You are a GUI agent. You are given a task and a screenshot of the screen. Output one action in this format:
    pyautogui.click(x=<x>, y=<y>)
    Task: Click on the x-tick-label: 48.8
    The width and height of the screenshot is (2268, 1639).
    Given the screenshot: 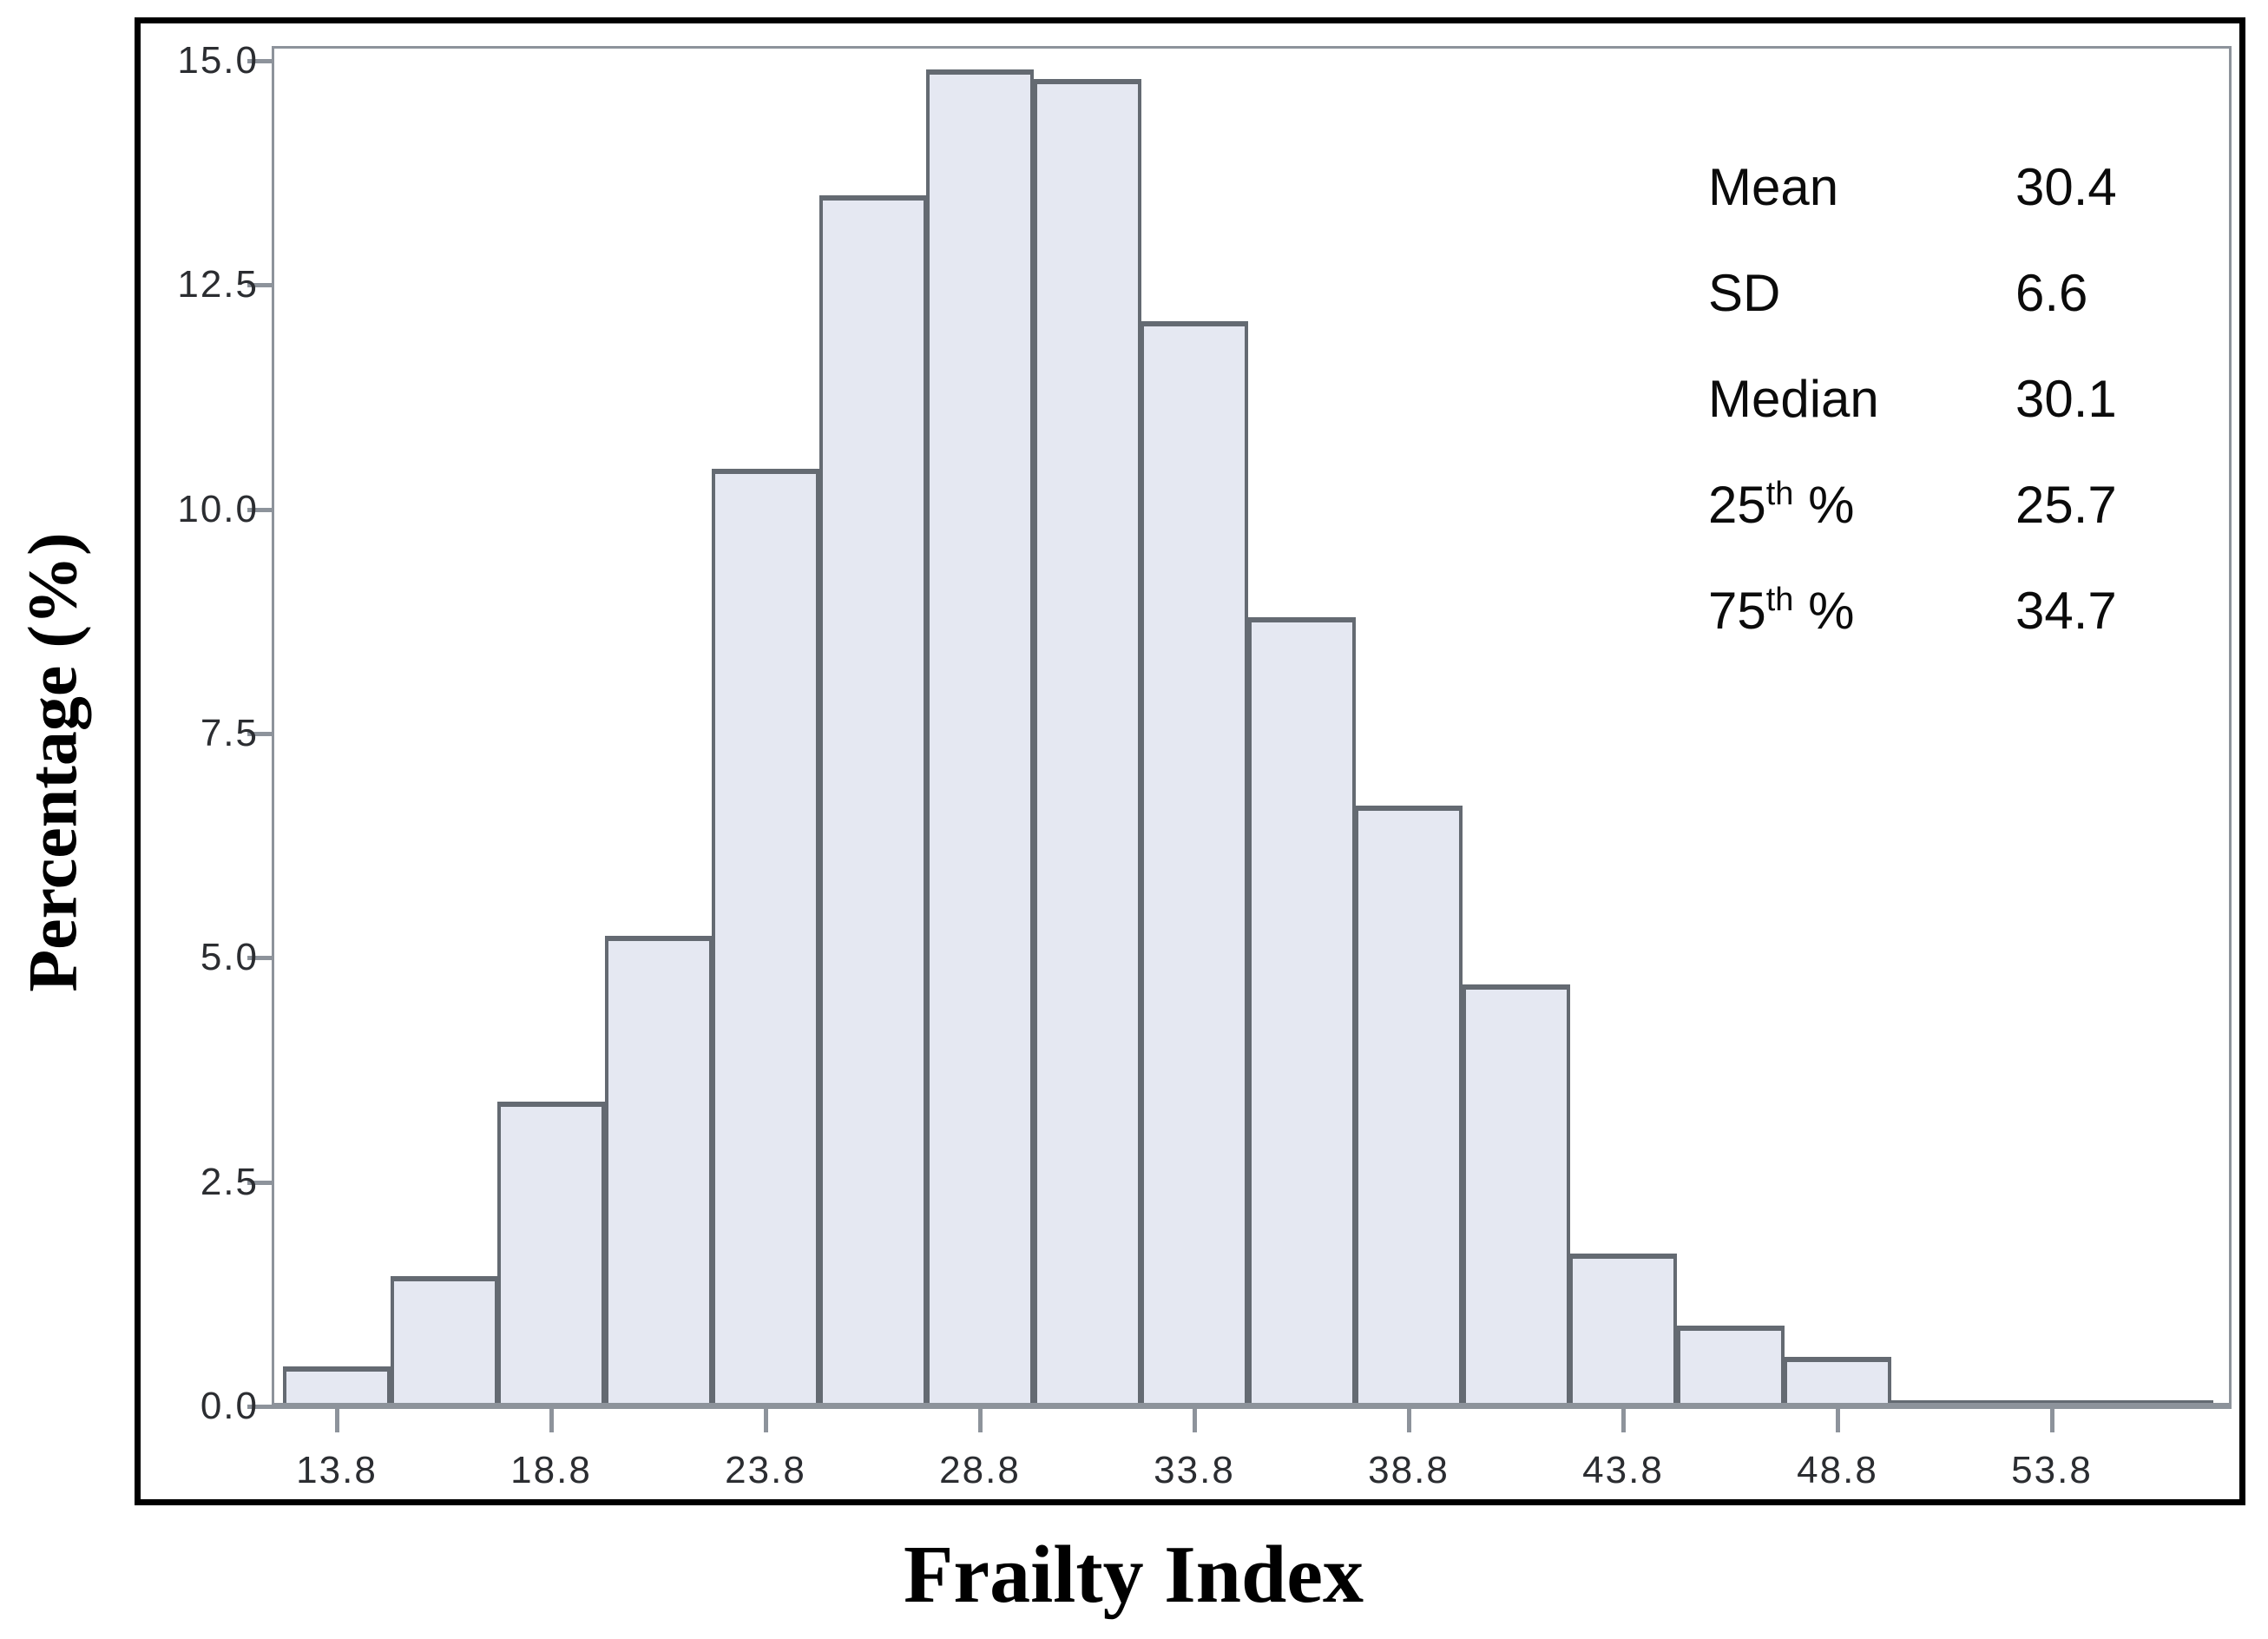 What is the action you would take?
    pyautogui.click(x=1837, y=1470)
    